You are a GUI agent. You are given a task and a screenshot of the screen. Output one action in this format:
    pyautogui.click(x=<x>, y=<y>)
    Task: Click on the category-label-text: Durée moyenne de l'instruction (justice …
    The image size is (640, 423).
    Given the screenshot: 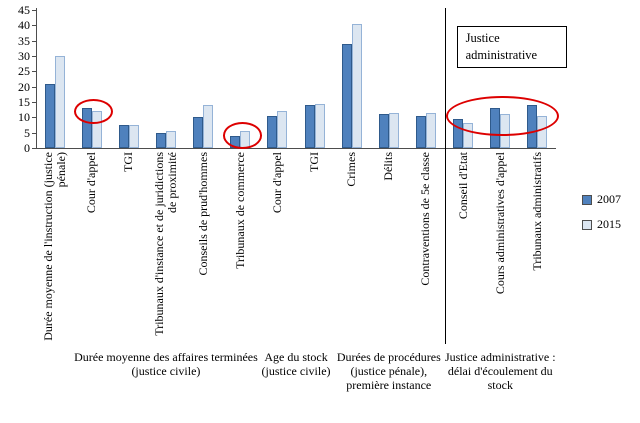 What is the action you would take?
    pyautogui.click(x=54, y=246)
    